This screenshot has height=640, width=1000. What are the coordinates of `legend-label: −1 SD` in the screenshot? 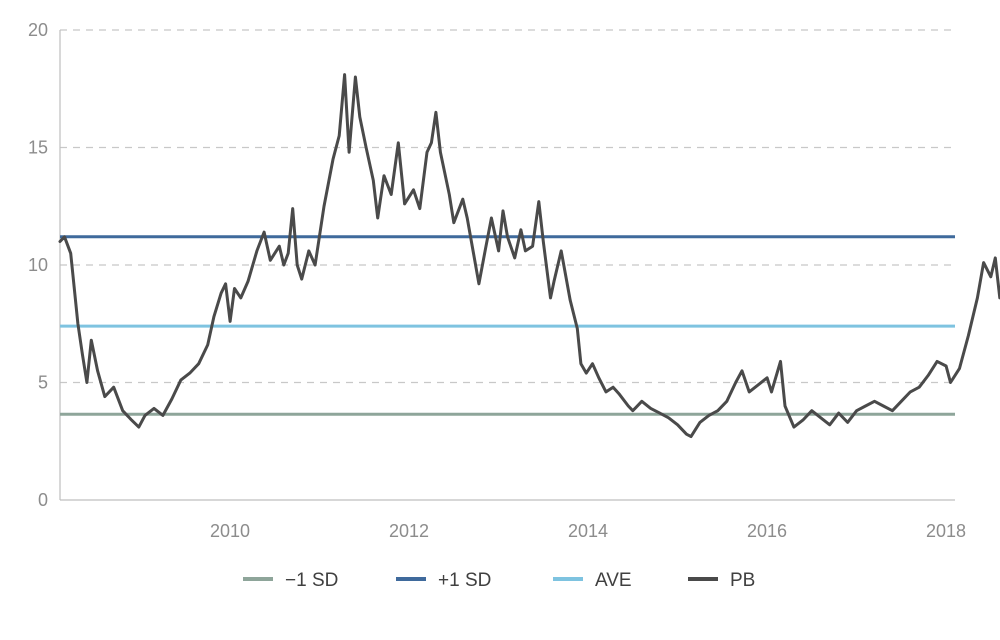 It's located at (311, 580).